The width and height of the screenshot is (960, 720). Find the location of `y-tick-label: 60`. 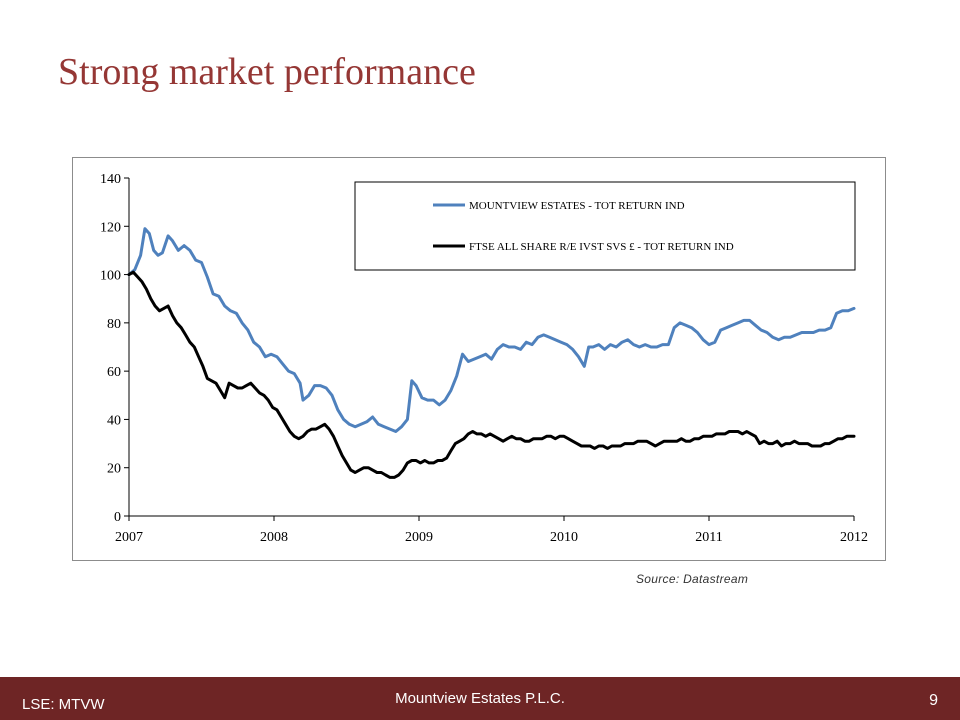

y-tick-label: 60 is located at coordinates (114, 372).